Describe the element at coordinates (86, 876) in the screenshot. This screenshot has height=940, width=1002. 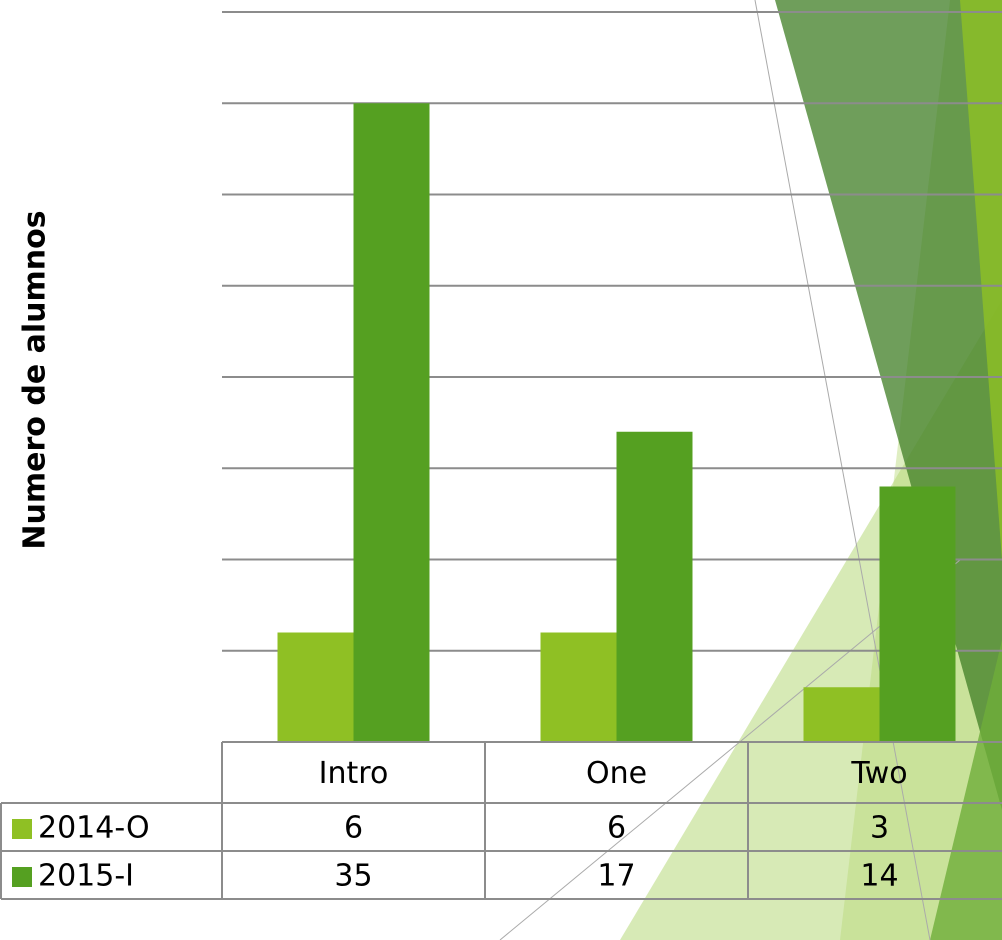
I see `legend-label: 2015-I` at that location.